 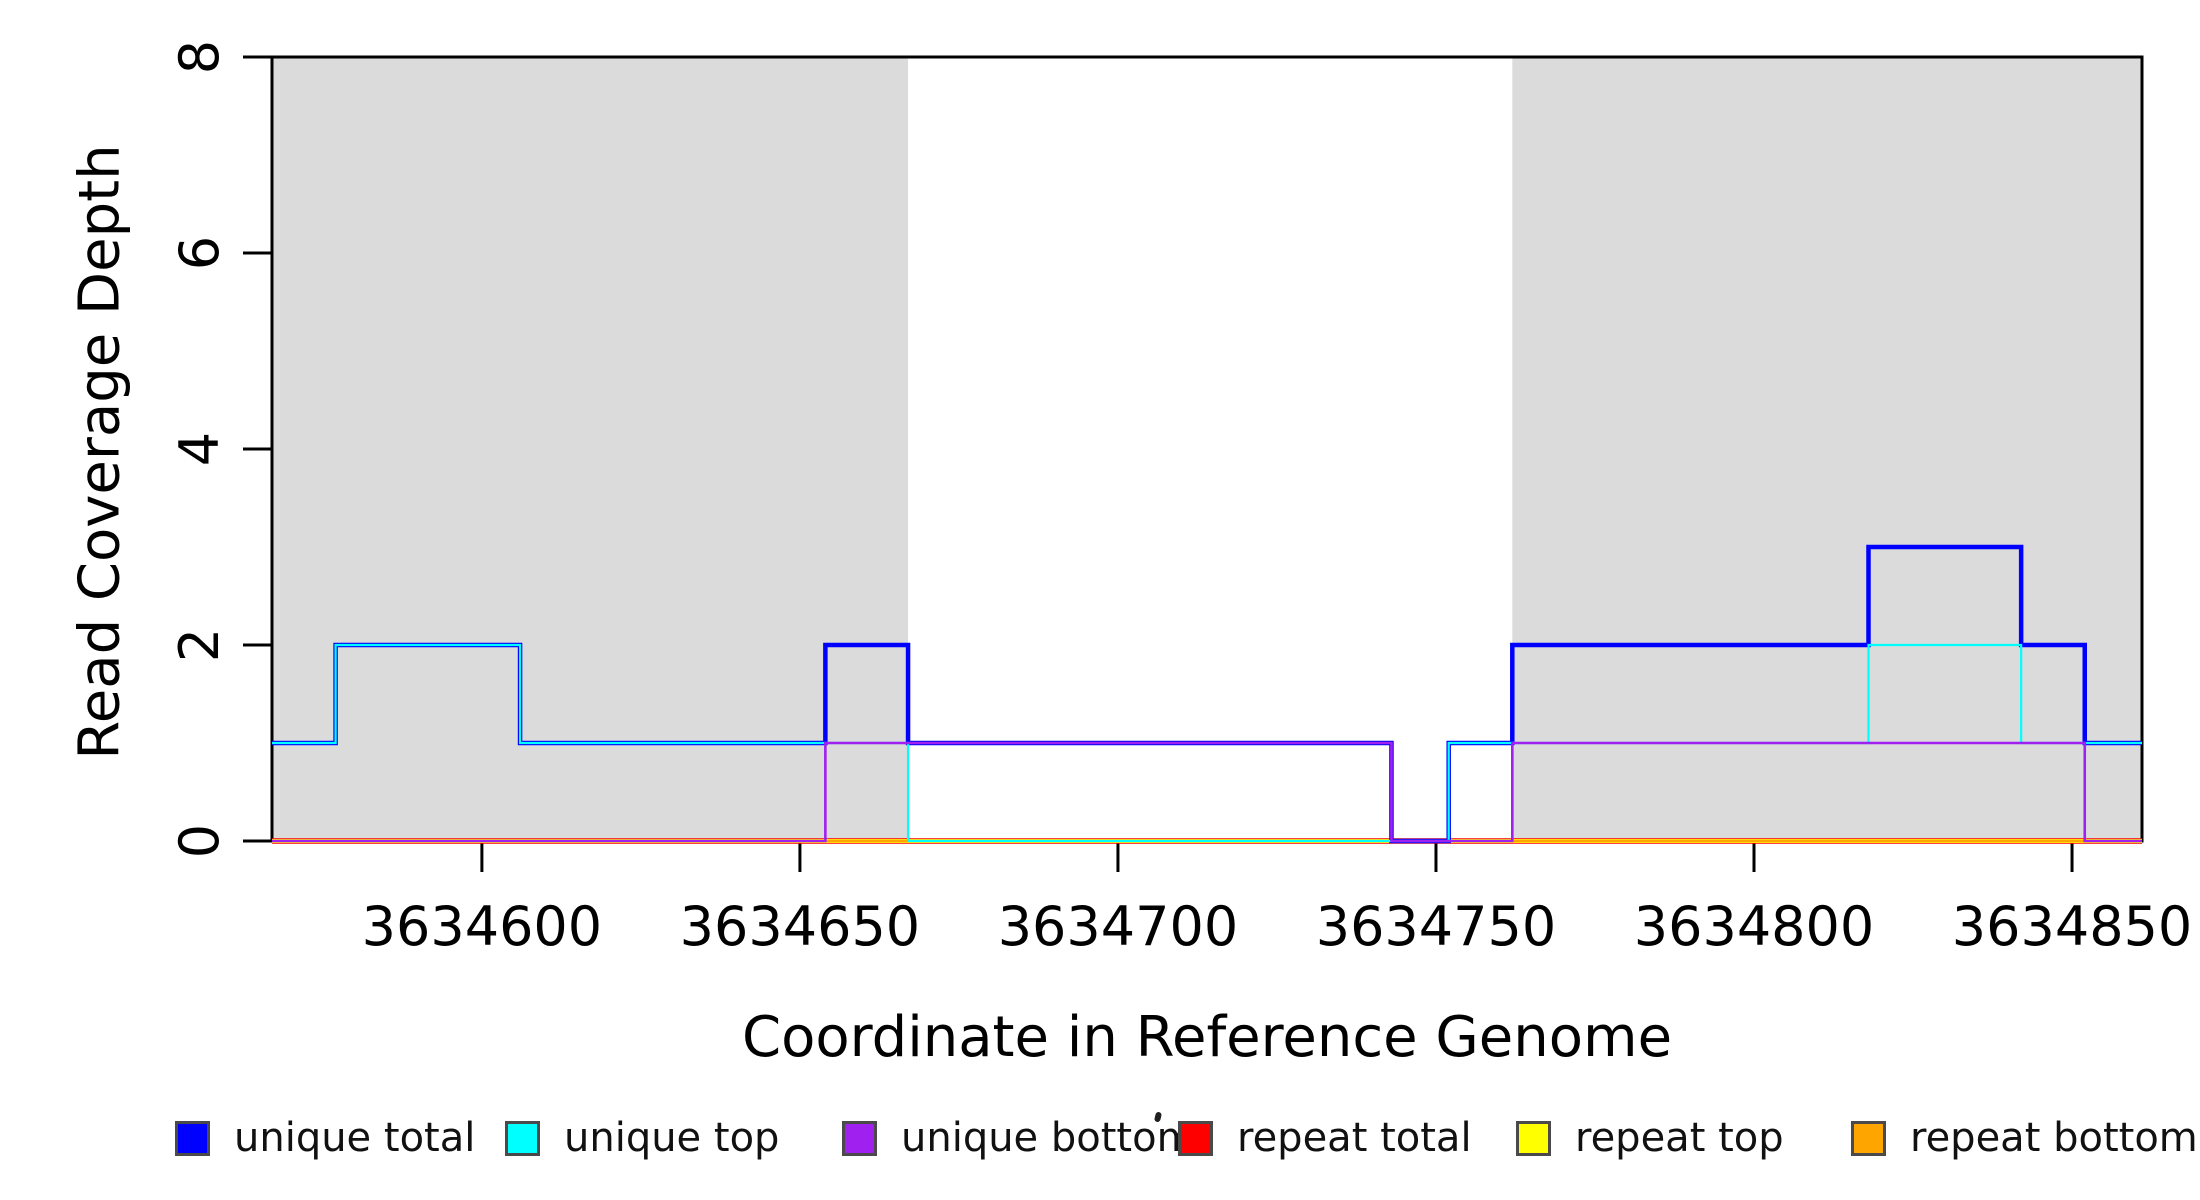 I want to click on series-line-unique-bottom, so click(x=1207, y=792).